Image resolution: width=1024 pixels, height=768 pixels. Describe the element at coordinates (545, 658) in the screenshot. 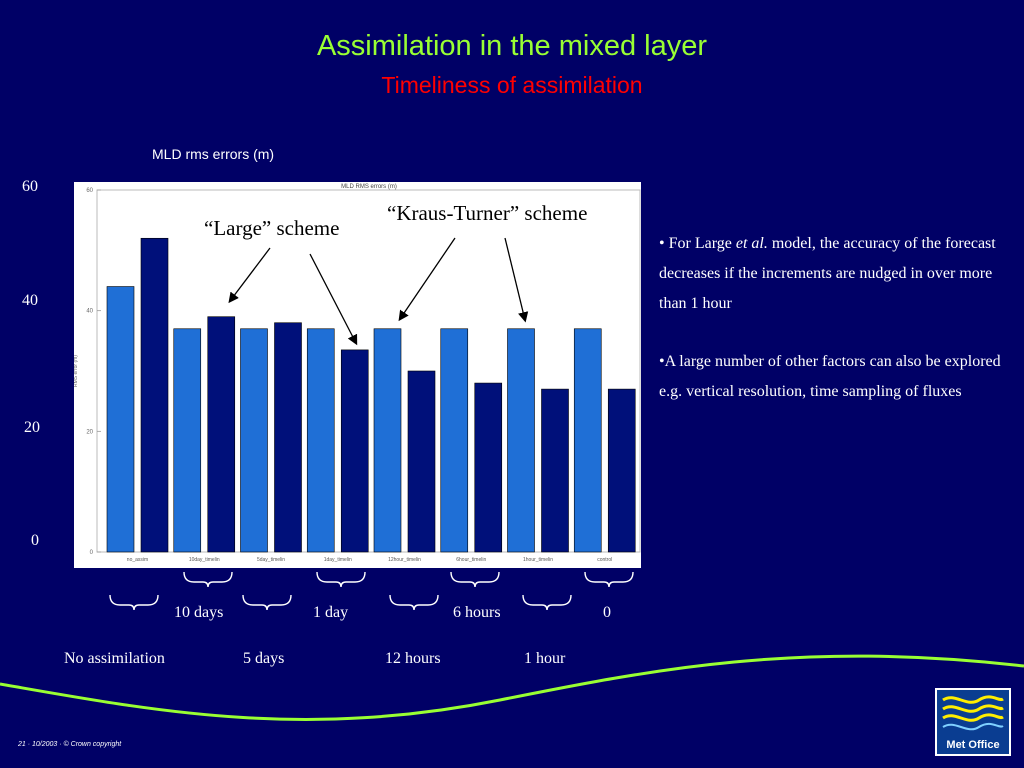

I see `group-label: 1 hour` at that location.